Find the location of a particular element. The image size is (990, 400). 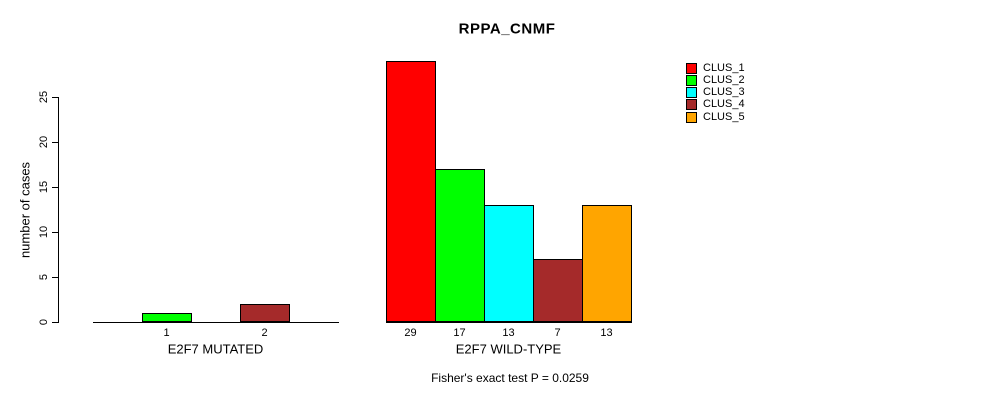

legend-row: CLUS_4 is located at coordinates (715, 105).